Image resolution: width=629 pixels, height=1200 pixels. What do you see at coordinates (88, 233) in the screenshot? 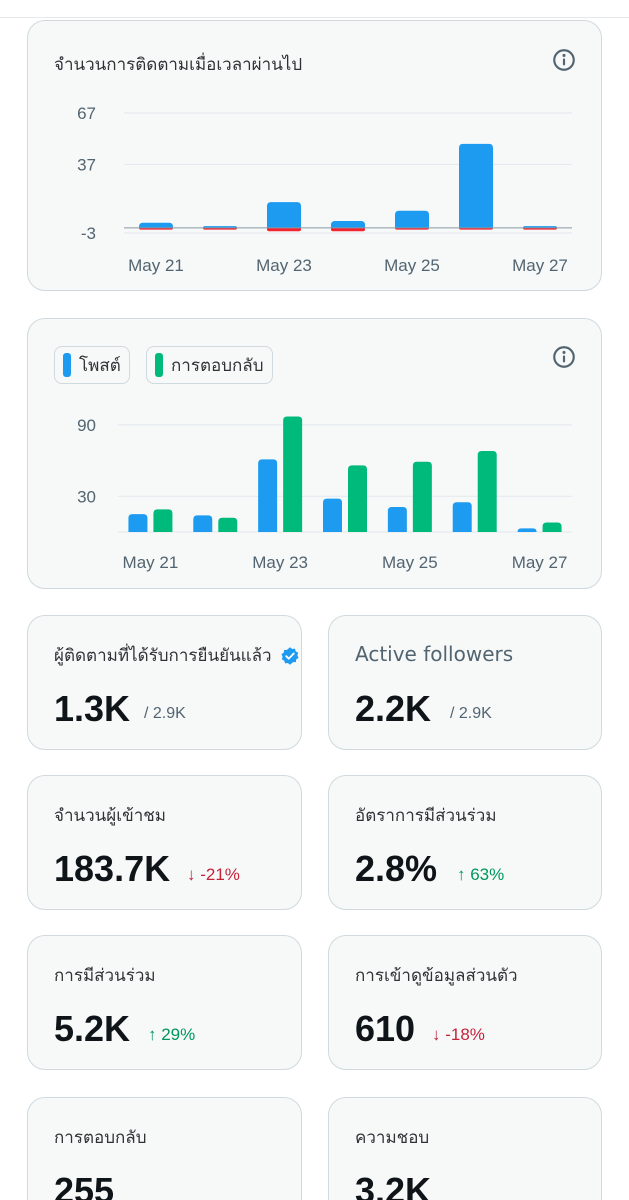
I see `y-tick-label: -3` at bounding box center [88, 233].